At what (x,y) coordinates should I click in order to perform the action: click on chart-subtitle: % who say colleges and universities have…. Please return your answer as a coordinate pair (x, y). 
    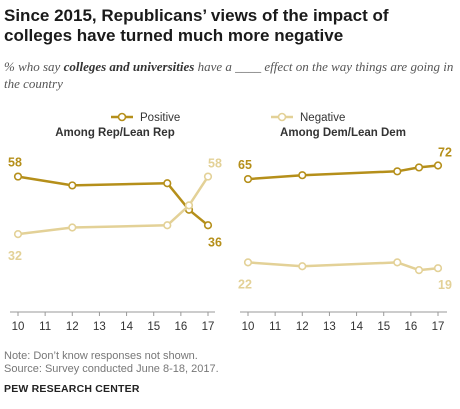
    Looking at the image, I should click on (230, 75).